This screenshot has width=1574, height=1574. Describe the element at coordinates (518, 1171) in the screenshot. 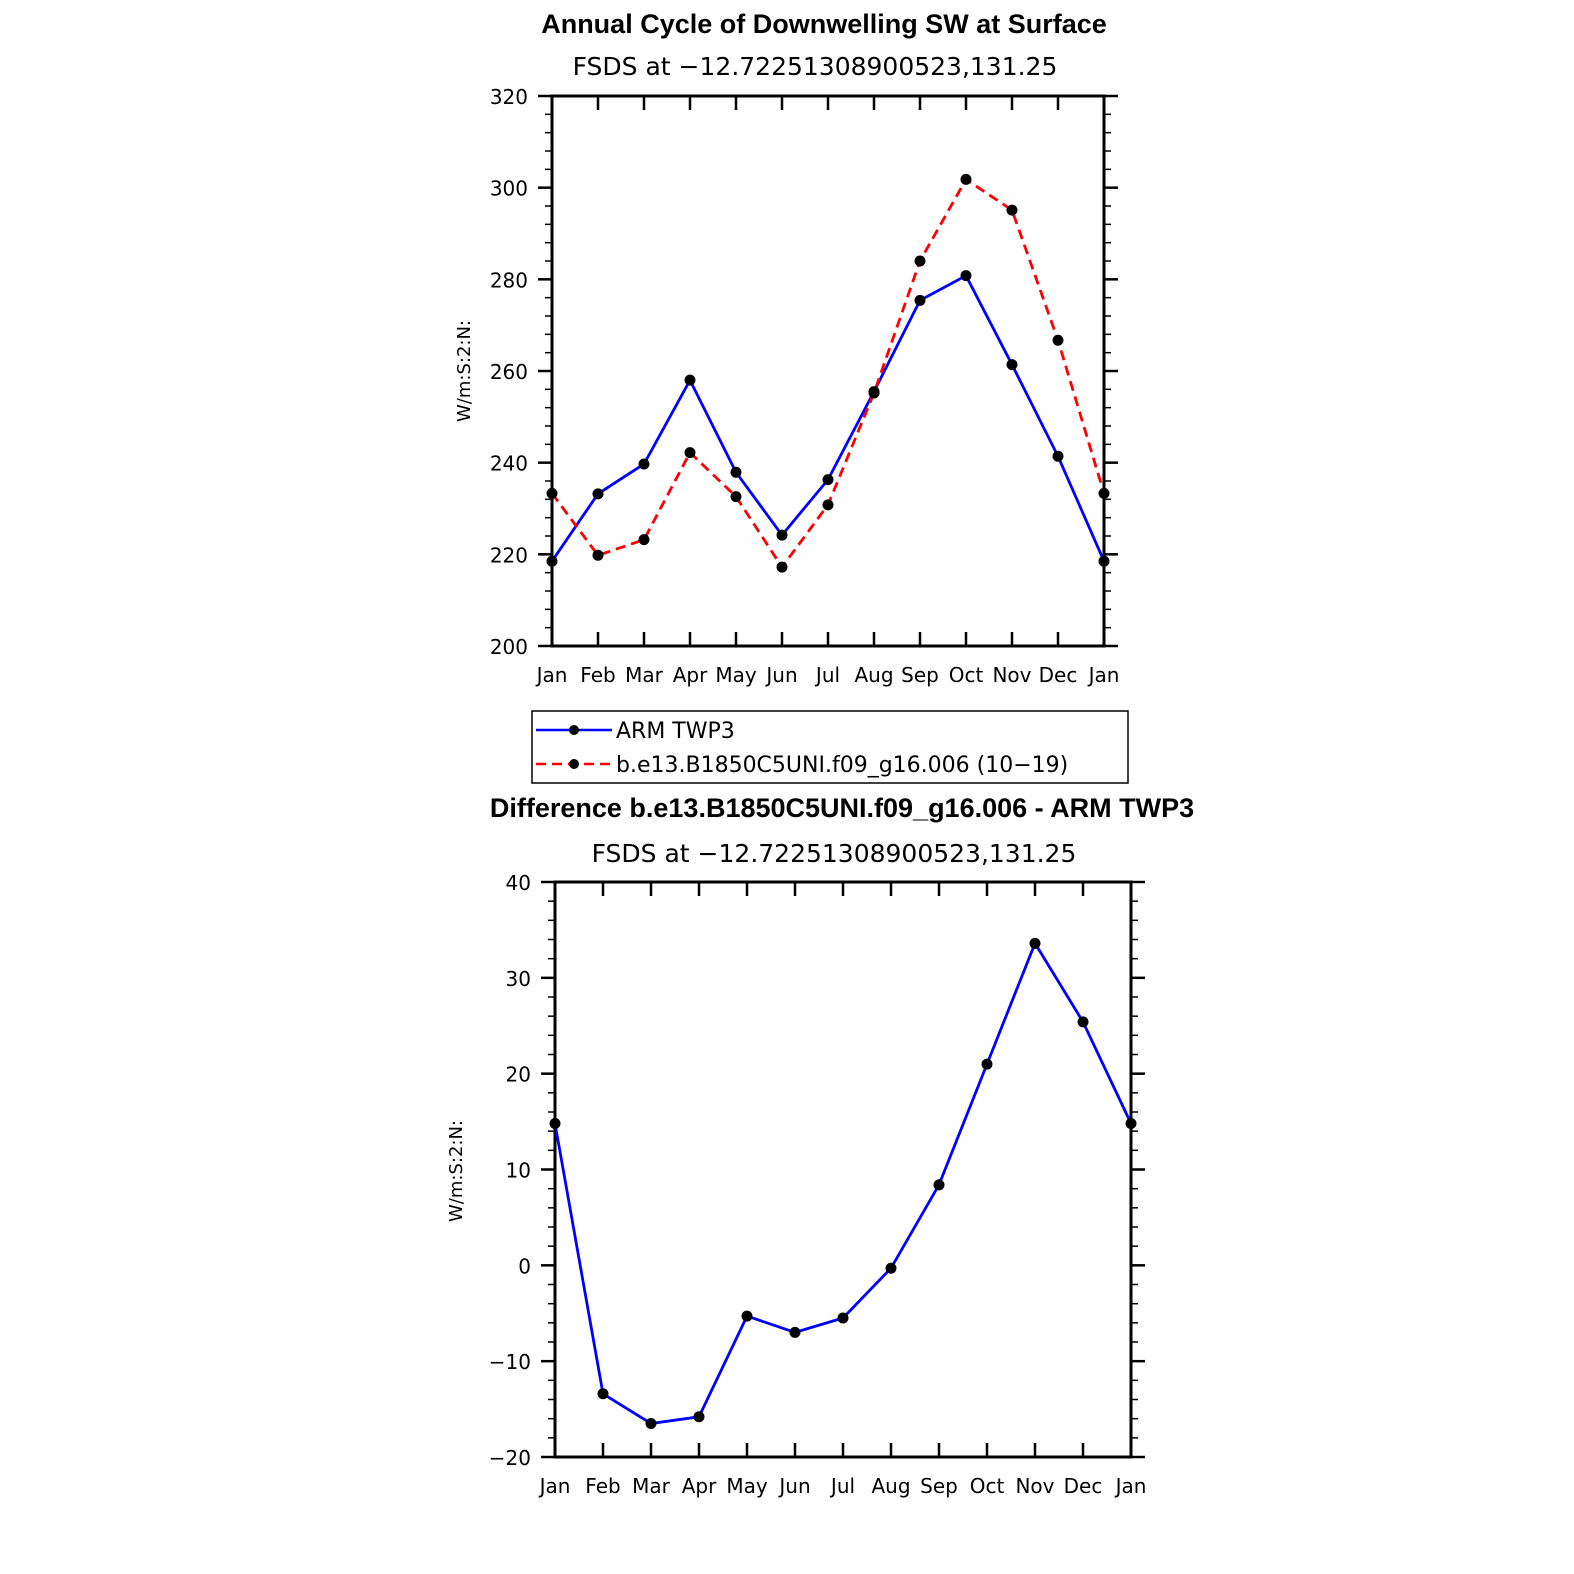

I see `chart-bottom-ytick-label: 10` at that location.